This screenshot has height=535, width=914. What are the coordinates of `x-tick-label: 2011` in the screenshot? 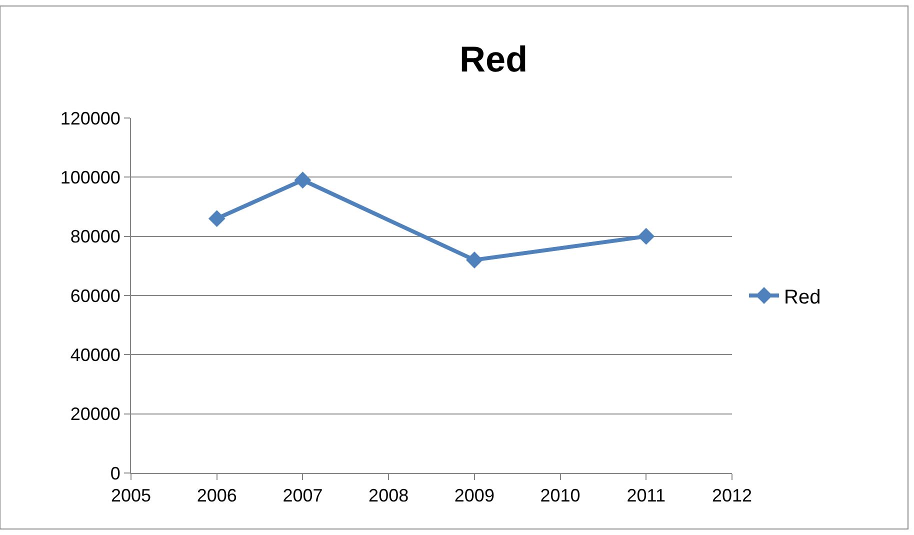 It's located at (646, 496).